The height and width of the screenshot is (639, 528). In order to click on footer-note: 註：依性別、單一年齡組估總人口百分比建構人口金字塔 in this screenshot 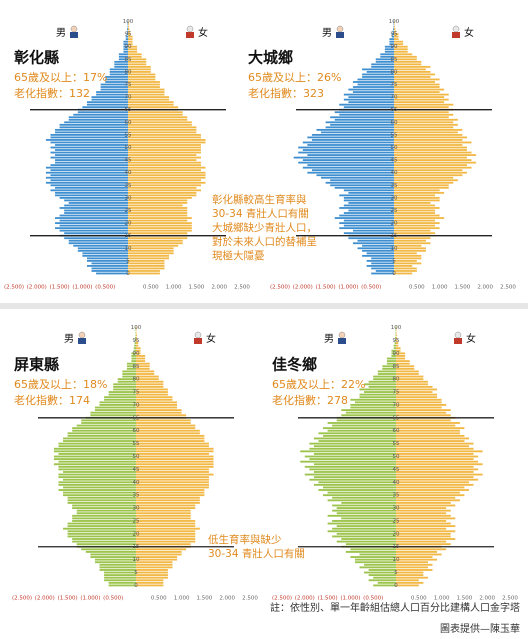, I will do `click(395, 607)`.